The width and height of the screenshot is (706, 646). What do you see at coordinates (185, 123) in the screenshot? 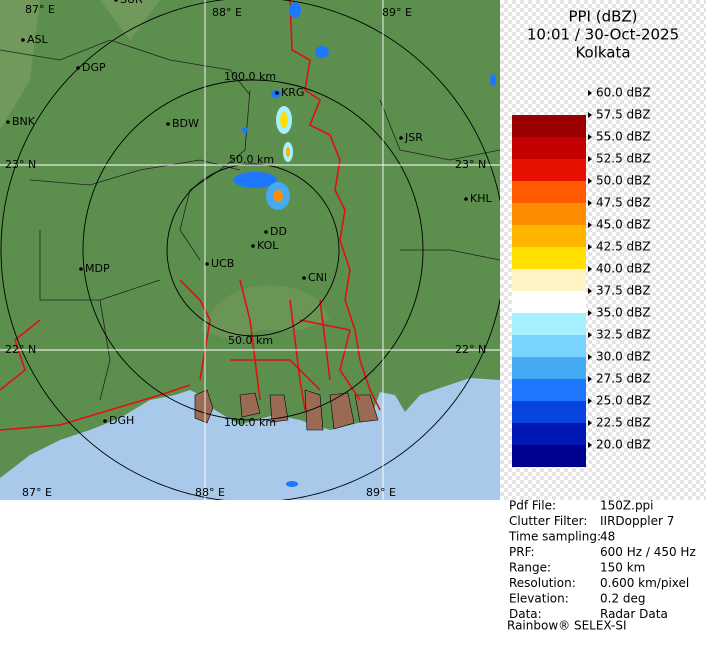
I see `place-label: BDW` at bounding box center [185, 123].